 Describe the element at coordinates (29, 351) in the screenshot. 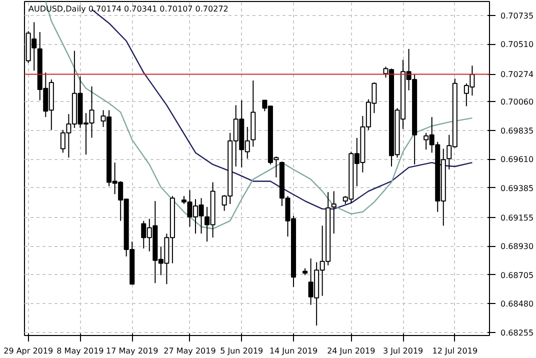

I see `x-tick-label: 29 Apr 2019` at that location.